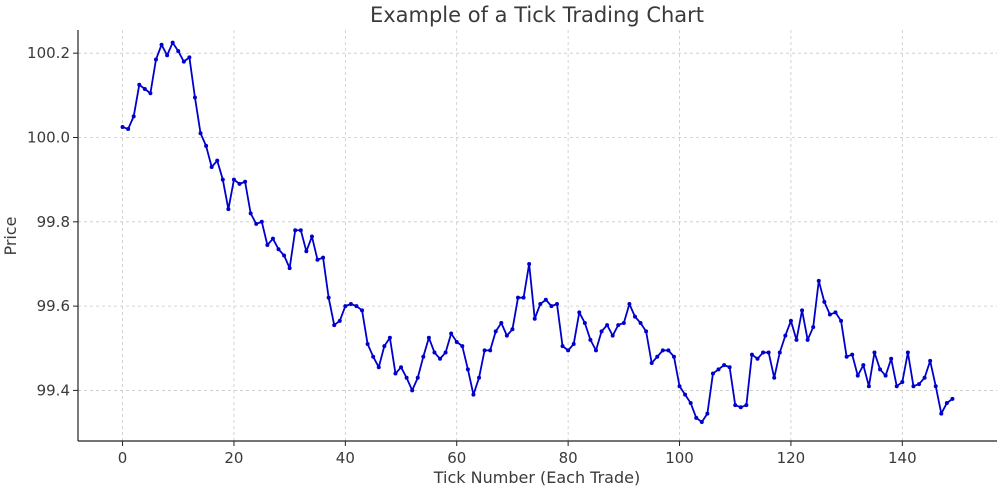 This screenshot has width=1000, height=488. Describe the element at coordinates (48, 53) in the screenshot. I see `y-tick-label: 100.2` at that location.